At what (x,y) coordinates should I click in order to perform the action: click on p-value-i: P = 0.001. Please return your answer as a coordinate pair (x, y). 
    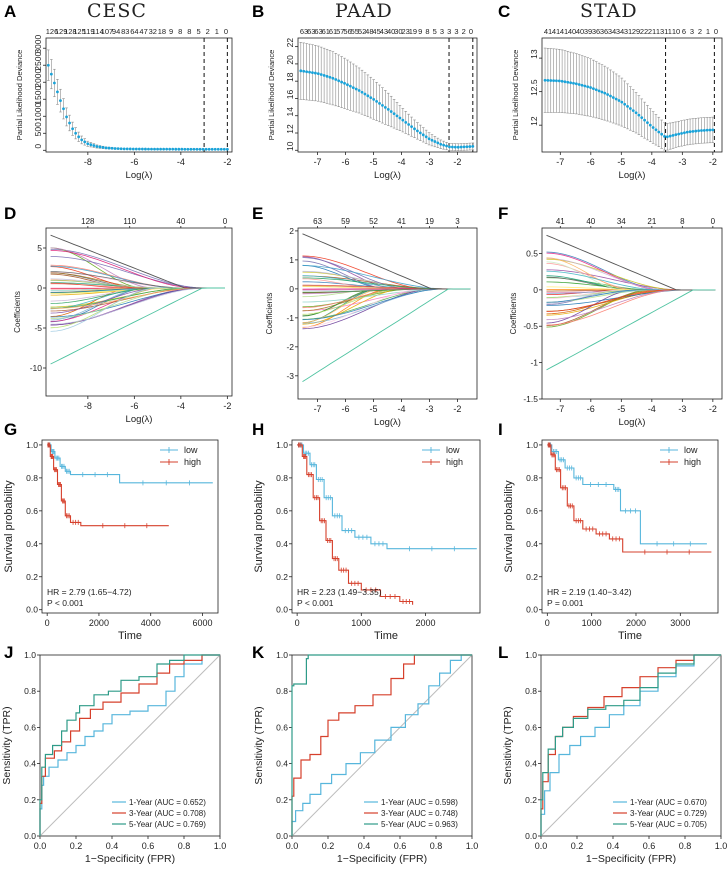
    Looking at the image, I should click on (565, 603).